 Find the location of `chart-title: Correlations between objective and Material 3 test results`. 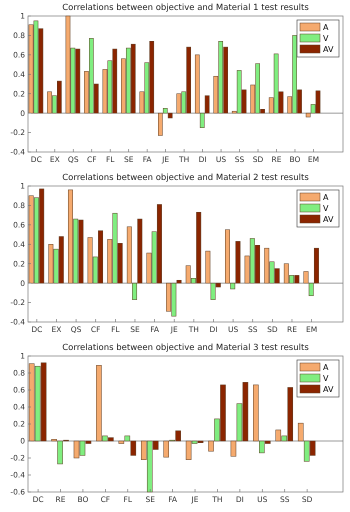

chart-title: Correlations between objective and Material 3 test results is located at coordinates (186, 348).